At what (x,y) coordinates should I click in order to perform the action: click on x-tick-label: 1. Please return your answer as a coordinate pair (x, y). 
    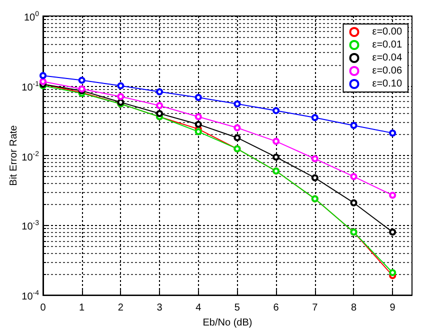
    Looking at the image, I should click on (82, 308).